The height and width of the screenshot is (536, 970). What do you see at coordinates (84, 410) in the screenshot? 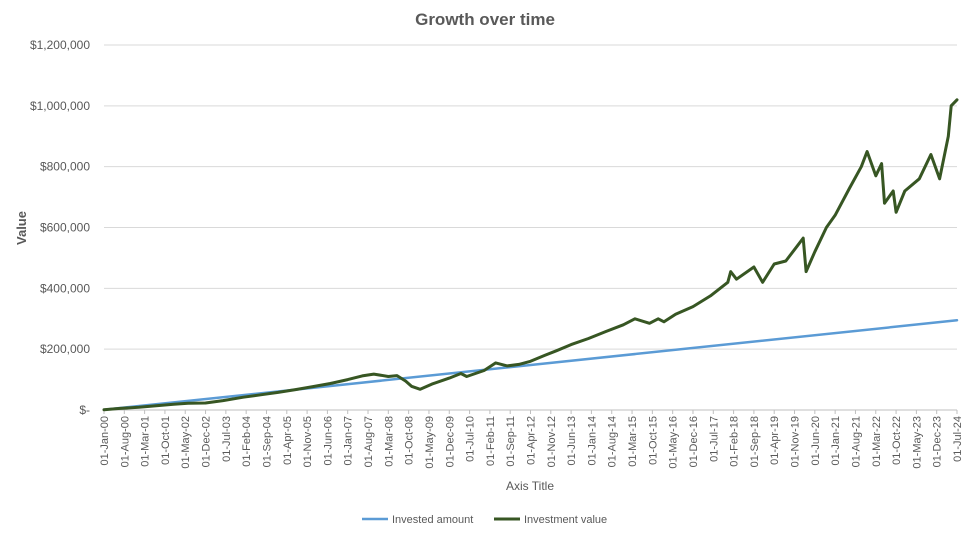
I see `y-tick-label: $-` at bounding box center [84, 410].